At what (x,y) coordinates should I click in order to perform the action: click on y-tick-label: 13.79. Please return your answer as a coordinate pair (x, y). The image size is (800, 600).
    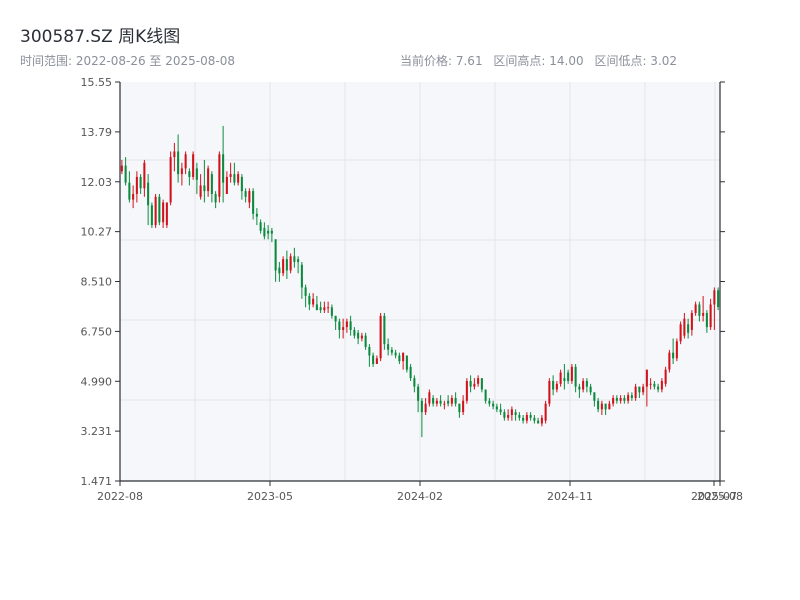
    Looking at the image, I should click on (97, 132).